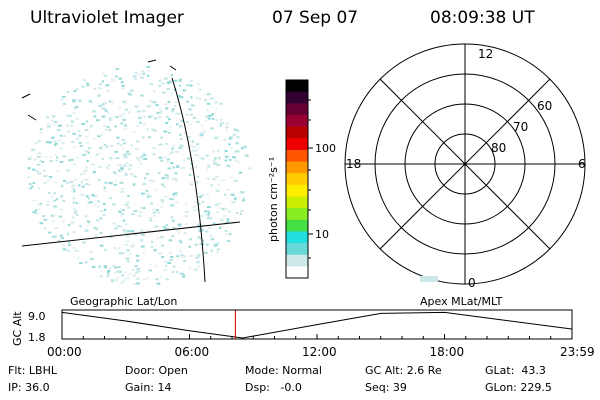 This screenshot has height=400, width=600. Describe the element at coordinates (273, 387) in the screenshot. I see `dsp-info: Dsp: -0.0` at that location.